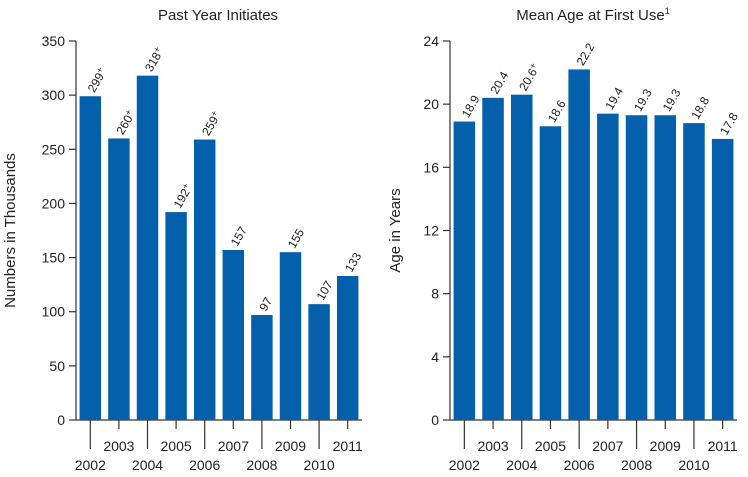 The height and width of the screenshot is (477, 748). I want to click on chart2-data-label: 17.8, so click(729, 124).